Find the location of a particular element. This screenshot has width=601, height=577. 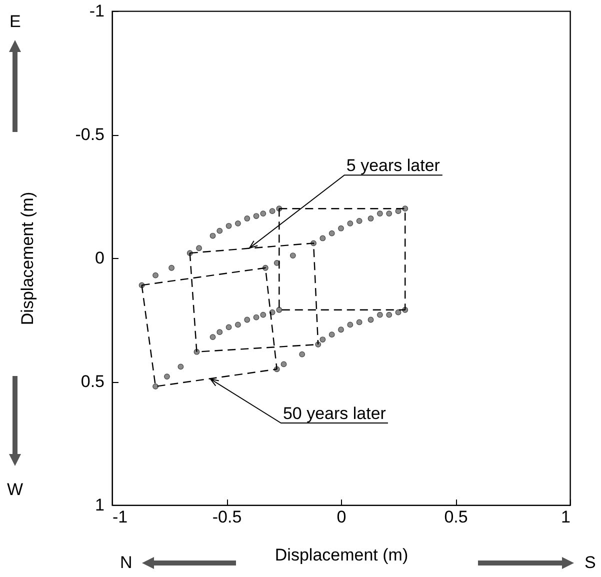

x-tick-label: 0 is located at coordinates (341, 517).